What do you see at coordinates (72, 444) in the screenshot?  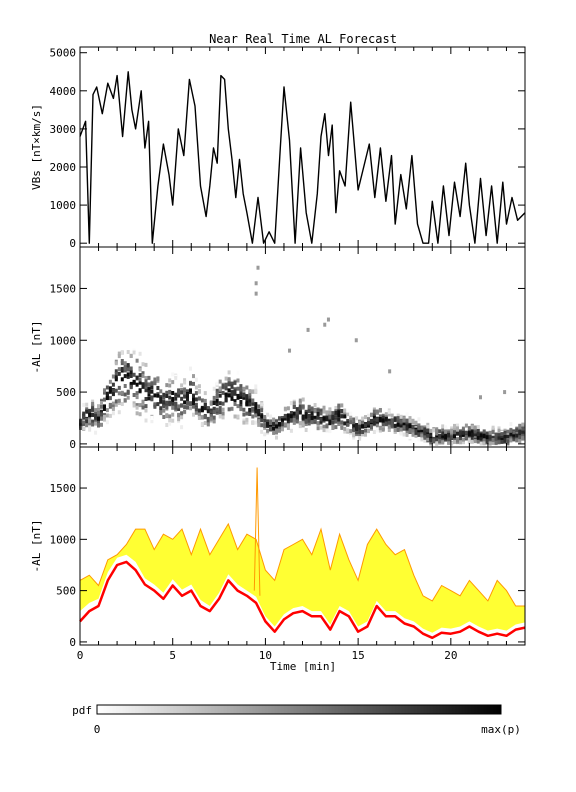 I see `y-tick-label: 0` at bounding box center [72, 444].